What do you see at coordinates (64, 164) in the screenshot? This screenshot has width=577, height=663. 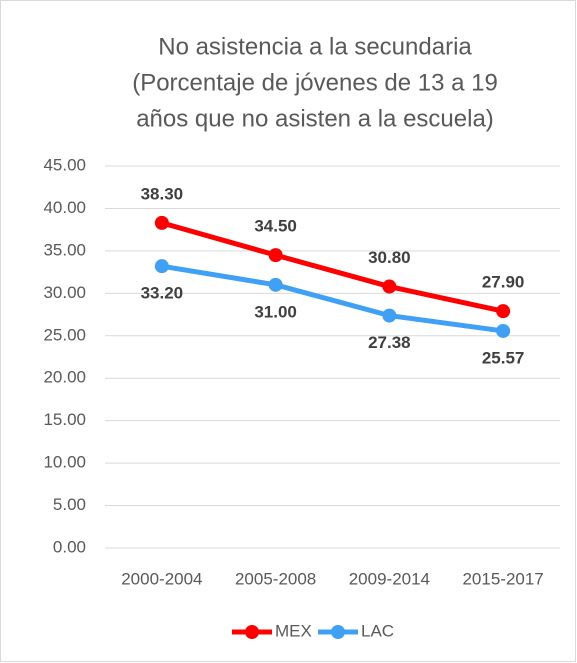 I see `y-tick-label: 45.00` at bounding box center [64, 164].